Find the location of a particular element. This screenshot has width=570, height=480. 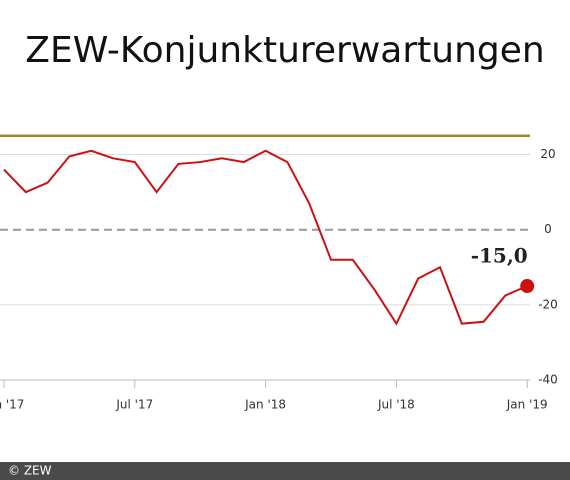

x-tick-label: Jan '17 is located at coordinates (12, 405).